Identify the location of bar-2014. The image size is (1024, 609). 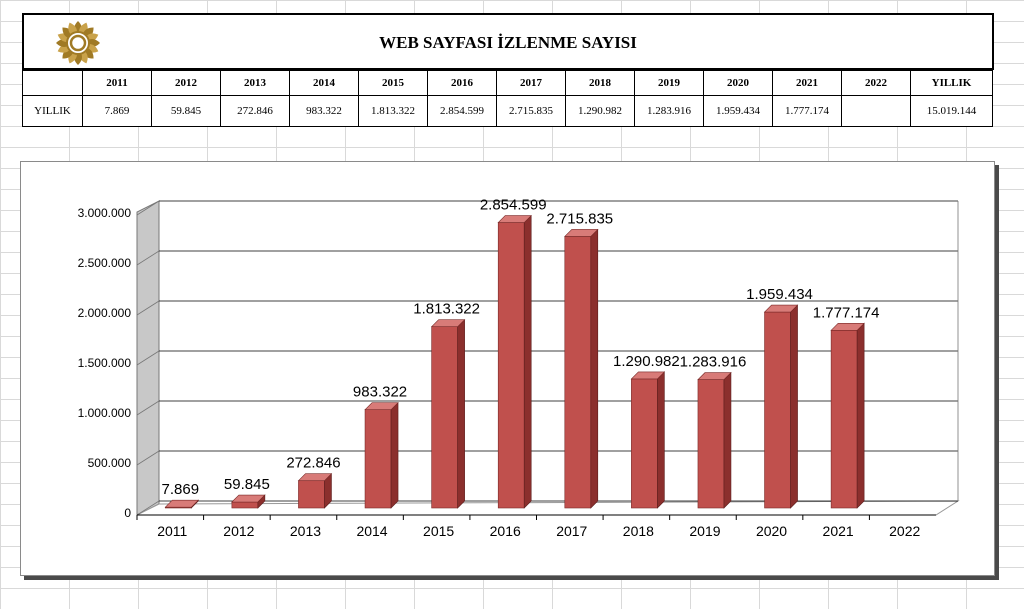
(378, 459).